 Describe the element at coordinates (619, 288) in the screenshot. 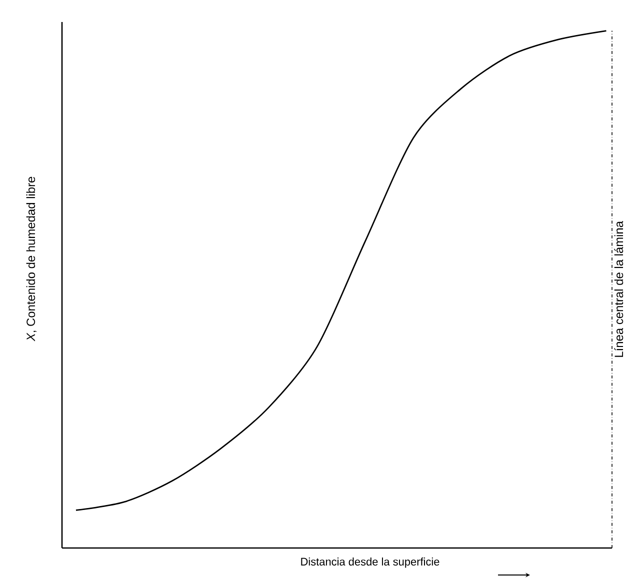

I see `text: Línea central de la lámina` at that location.